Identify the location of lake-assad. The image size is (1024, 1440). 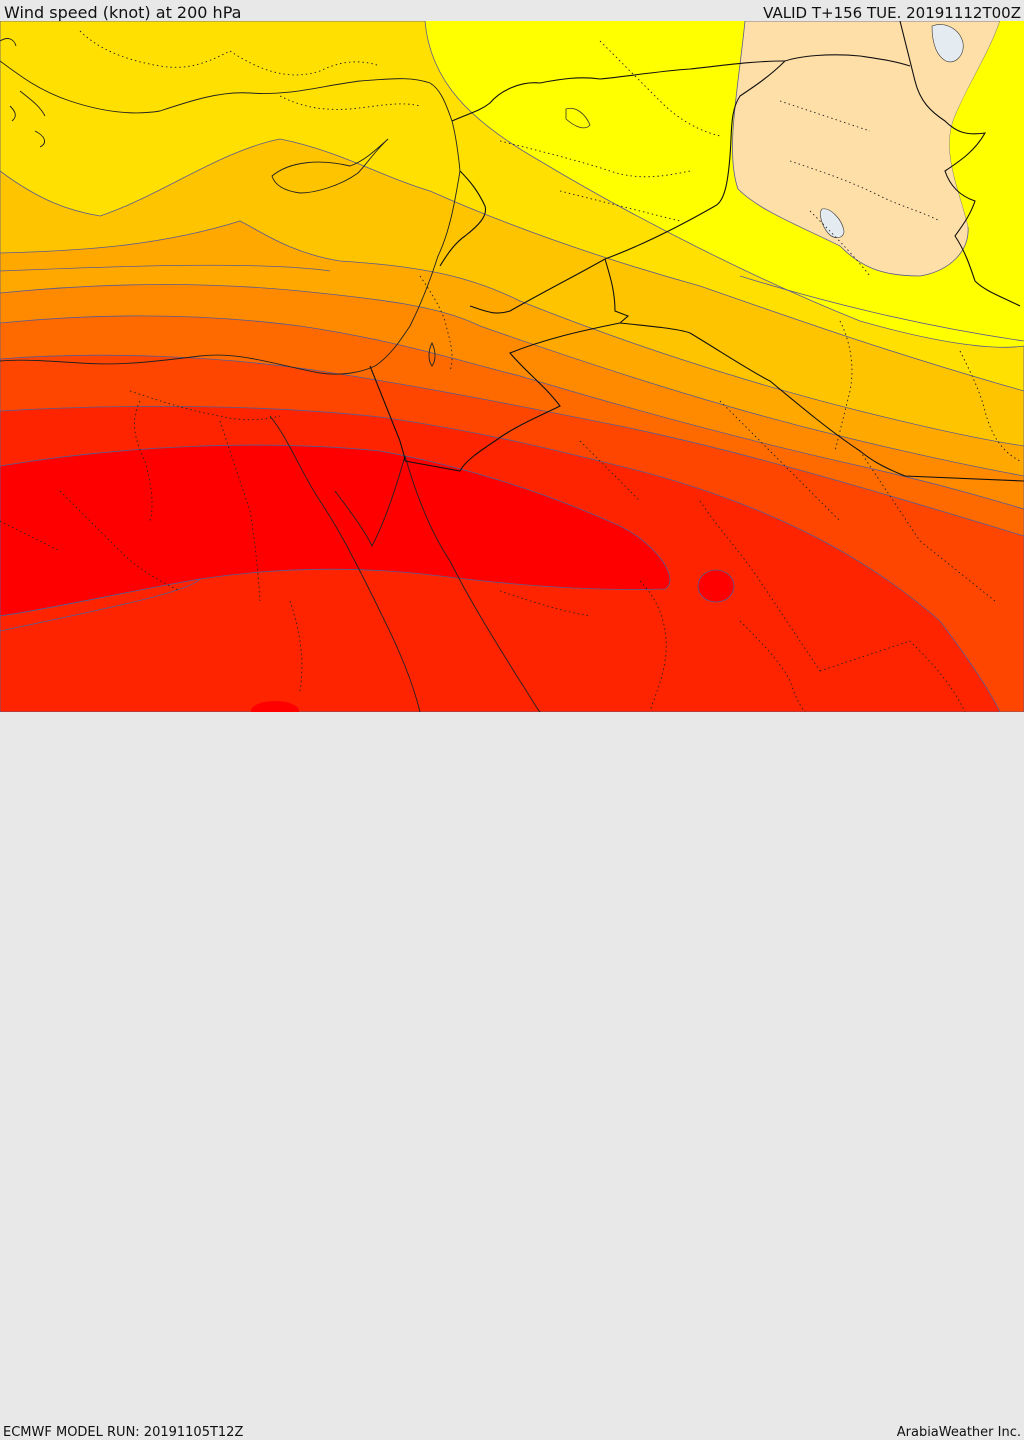
(578, 118).